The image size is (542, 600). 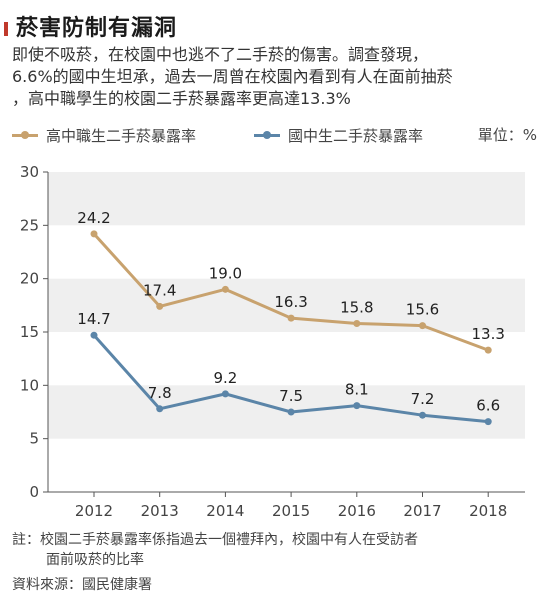 I want to click on legend-item-junior-high: 國中生二手菸暴露率, so click(x=338, y=135).